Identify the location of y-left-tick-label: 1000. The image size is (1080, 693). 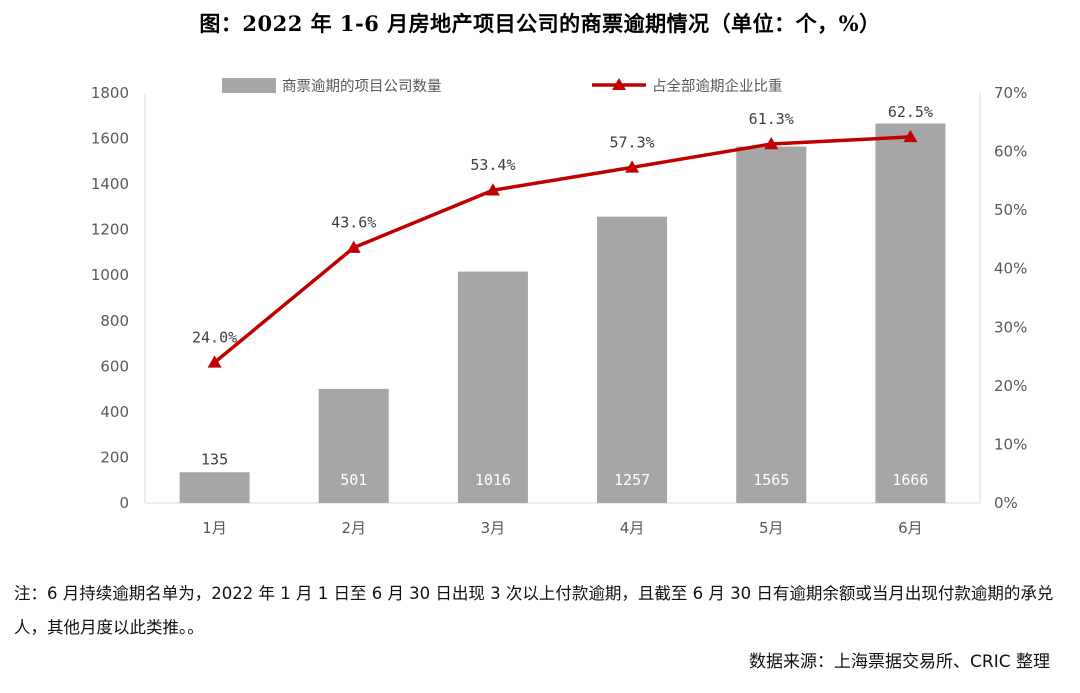
(110, 275).